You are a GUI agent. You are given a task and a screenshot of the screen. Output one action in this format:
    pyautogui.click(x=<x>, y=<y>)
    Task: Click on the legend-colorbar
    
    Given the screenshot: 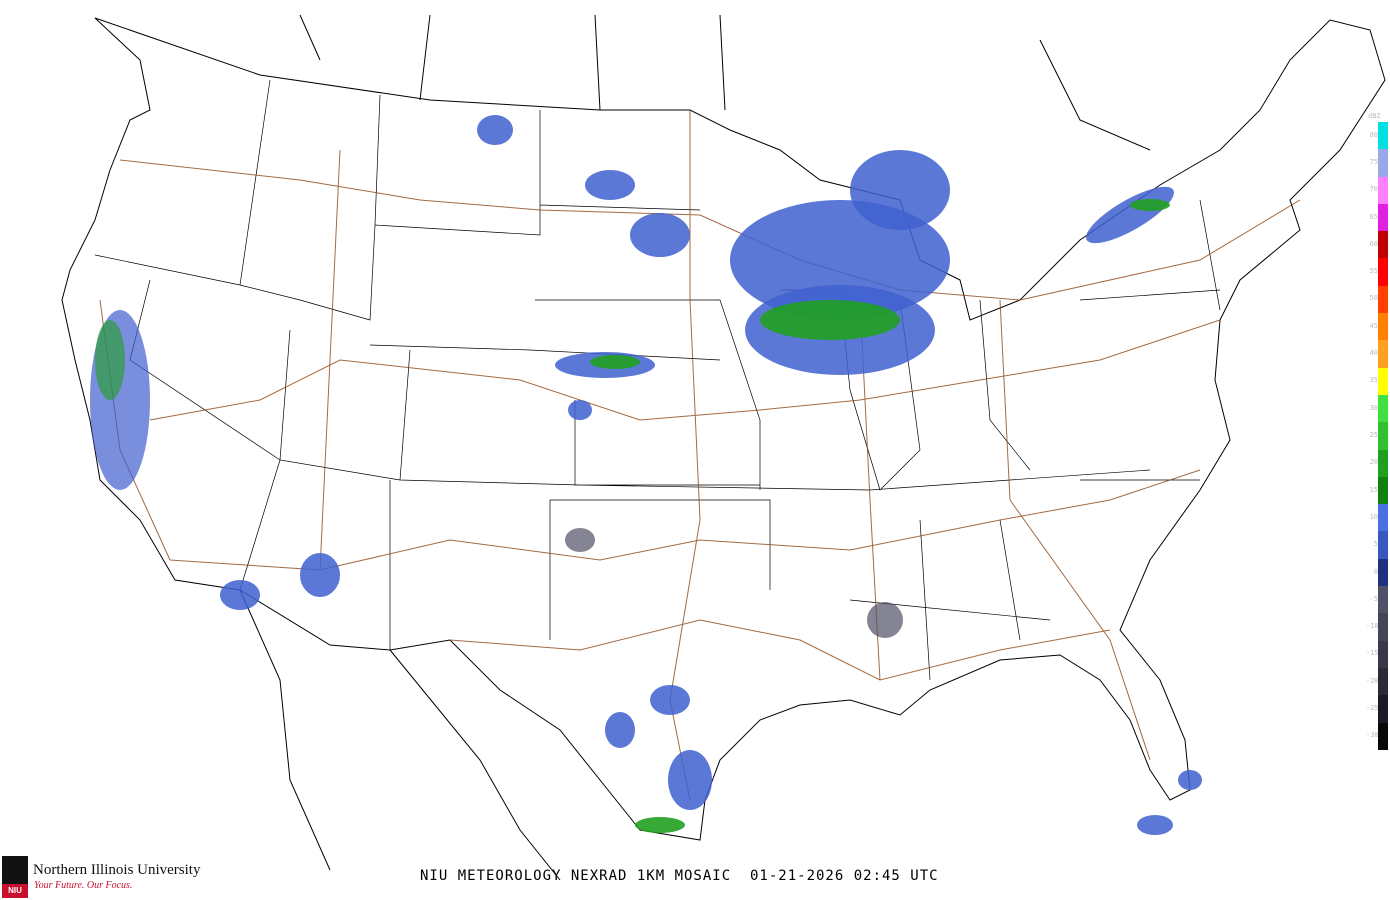 What is the action you would take?
    pyautogui.click(x=1383, y=436)
    